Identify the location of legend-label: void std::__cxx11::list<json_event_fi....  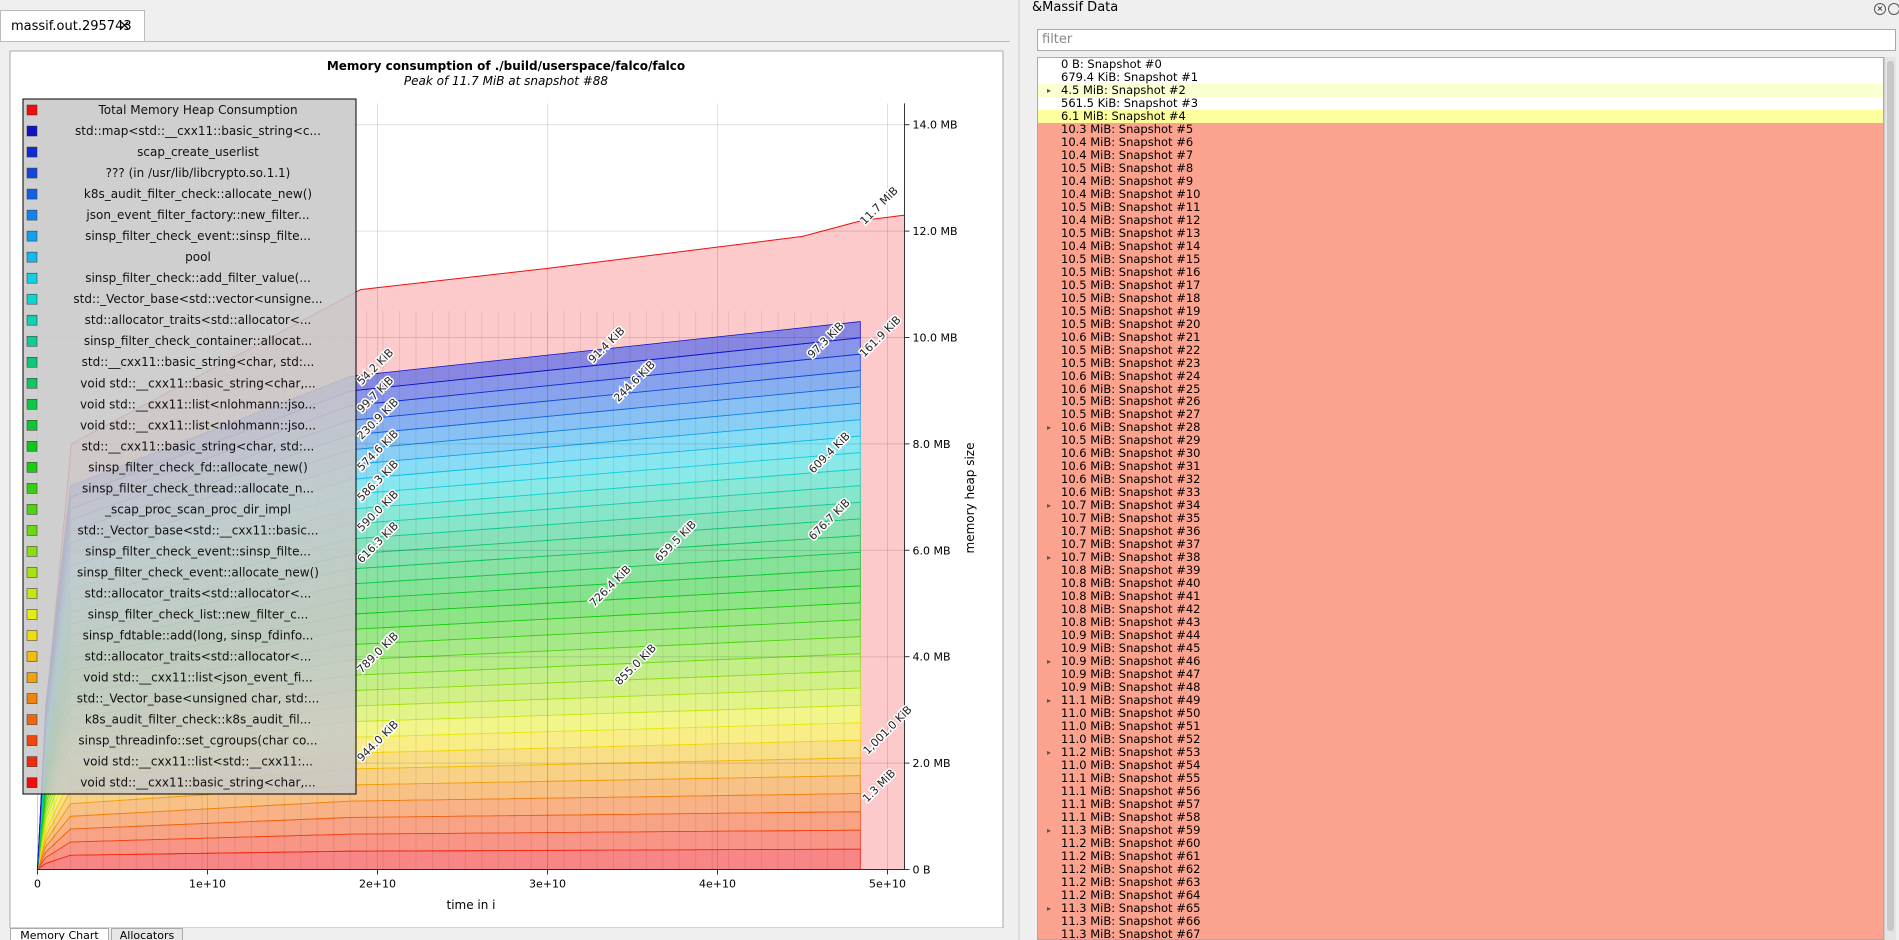
(197, 678).